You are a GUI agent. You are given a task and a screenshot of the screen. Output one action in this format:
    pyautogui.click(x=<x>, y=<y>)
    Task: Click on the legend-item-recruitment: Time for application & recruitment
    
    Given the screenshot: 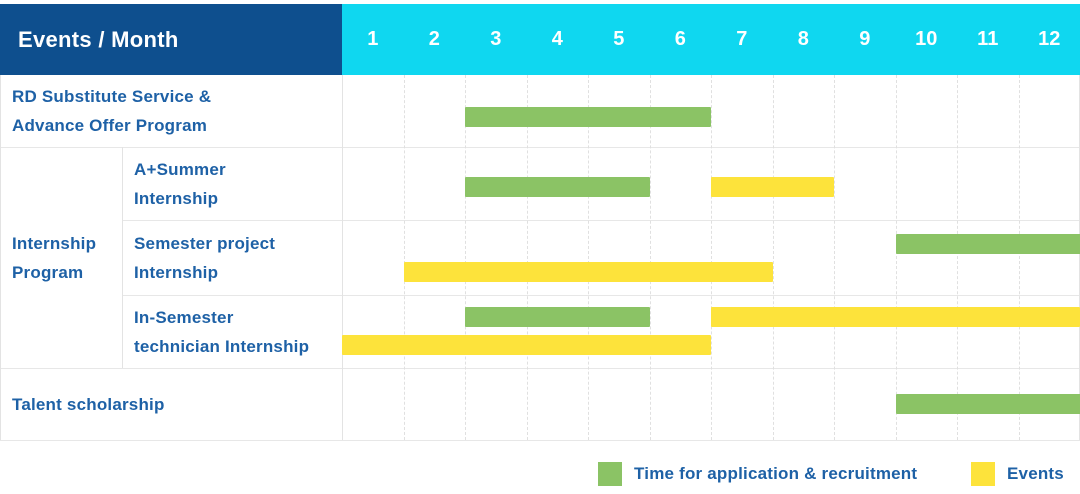 What is the action you would take?
    pyautogui.click(x=757, y=474)
    